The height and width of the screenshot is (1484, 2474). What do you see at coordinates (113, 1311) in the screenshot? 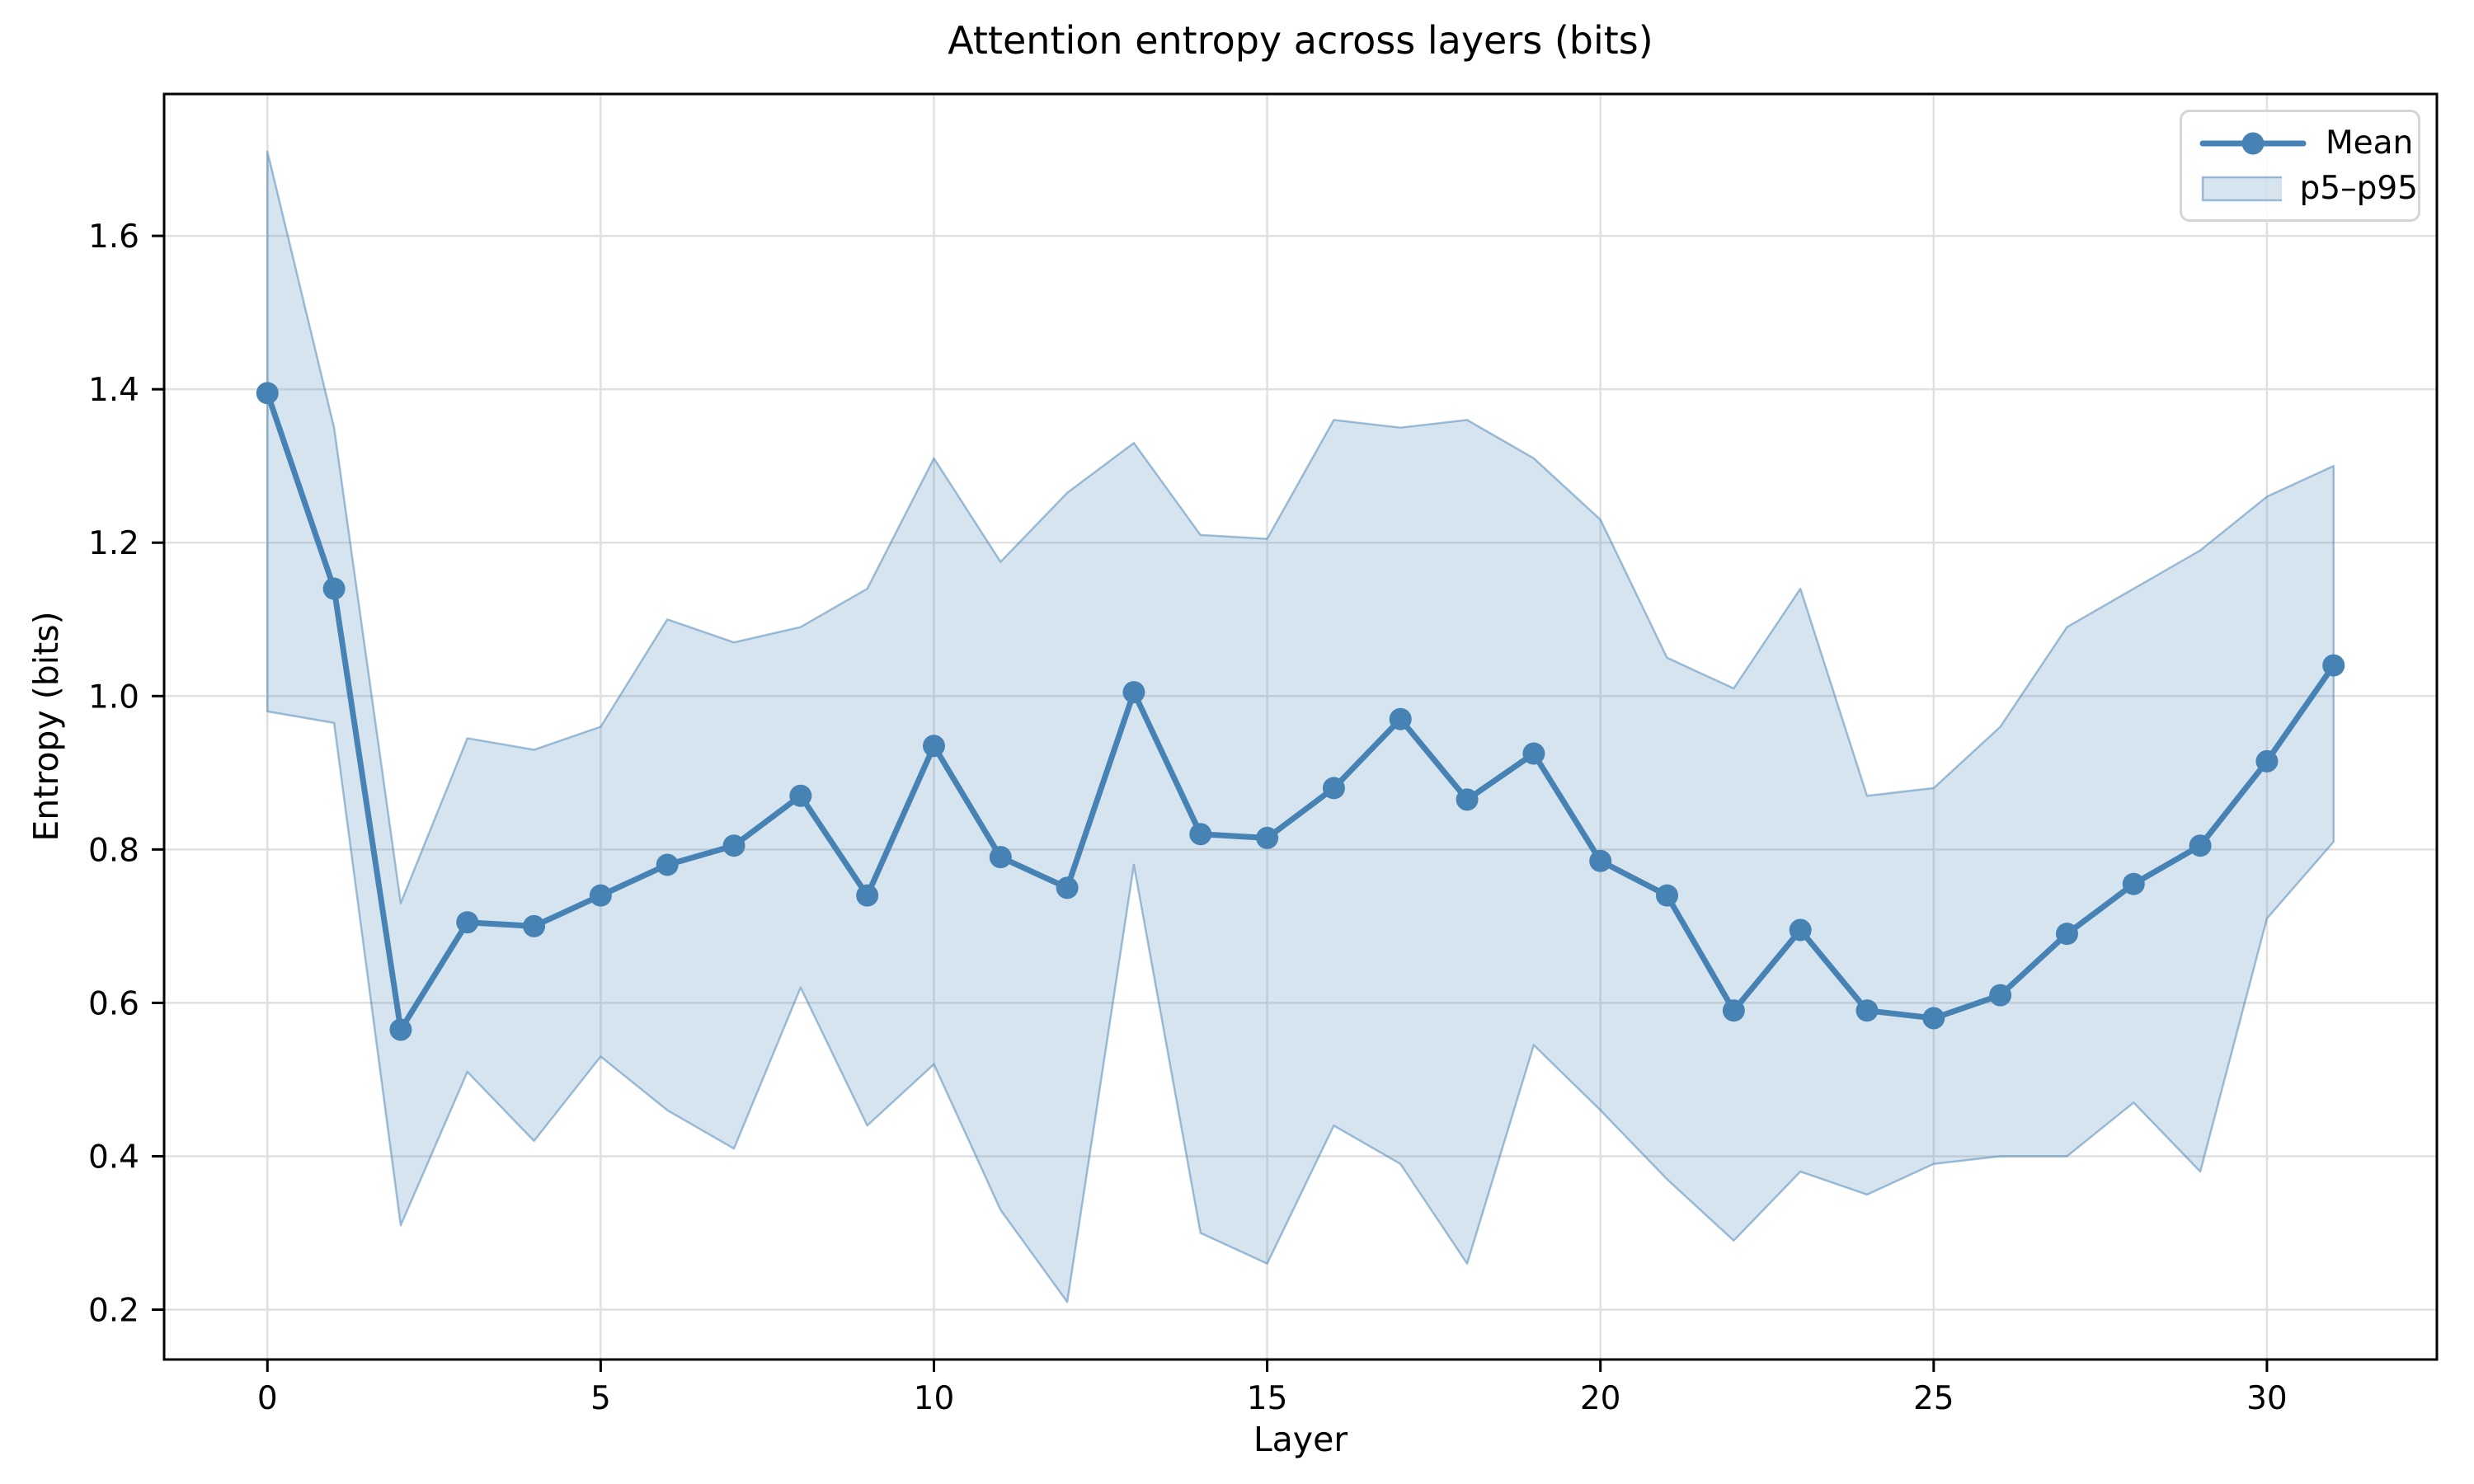
I see `y-tick-label: 0.2` at bounding box center [113, 1311].